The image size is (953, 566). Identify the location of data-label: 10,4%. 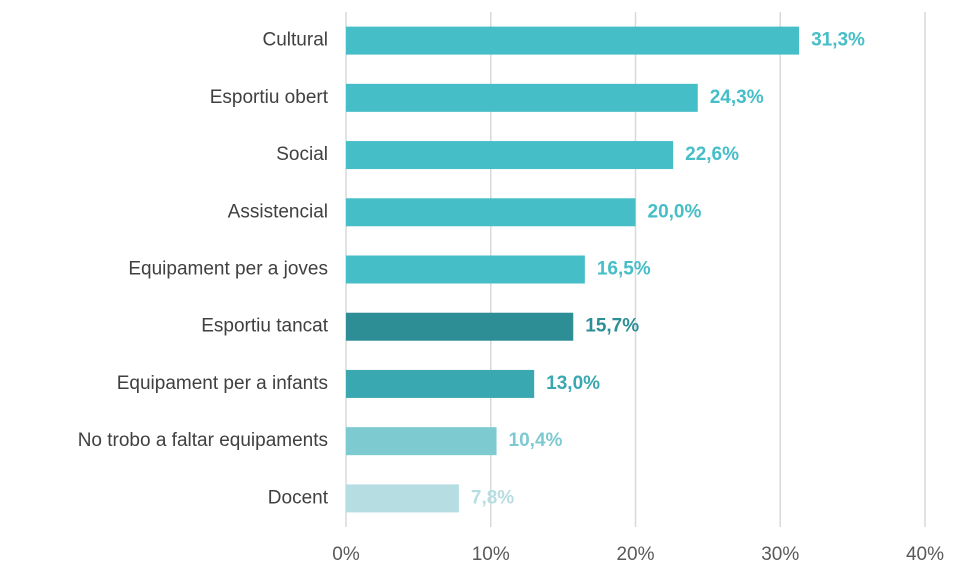
(536, 440).